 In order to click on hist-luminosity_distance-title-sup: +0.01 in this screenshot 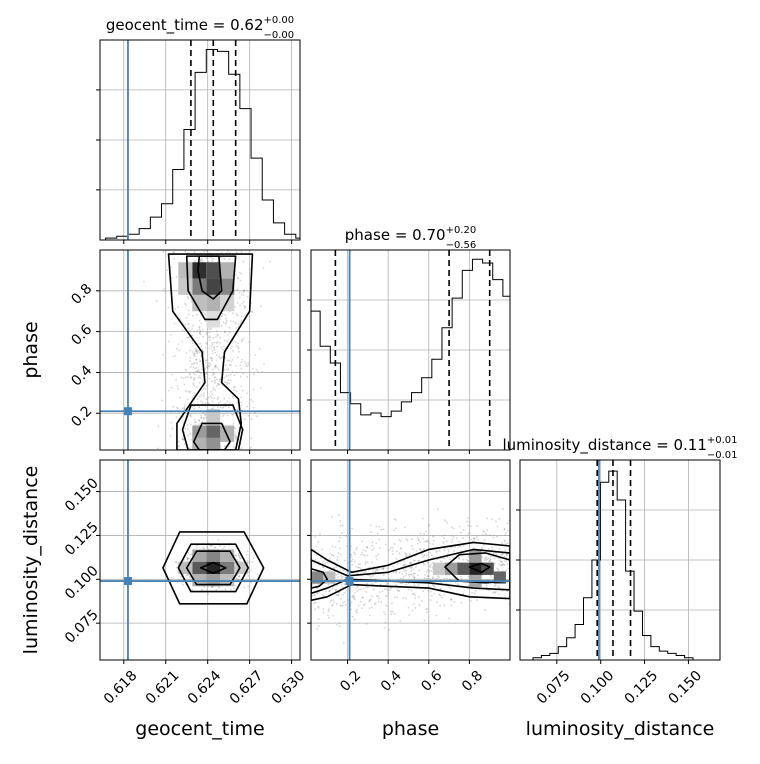, I will do `click(722, 440)`.